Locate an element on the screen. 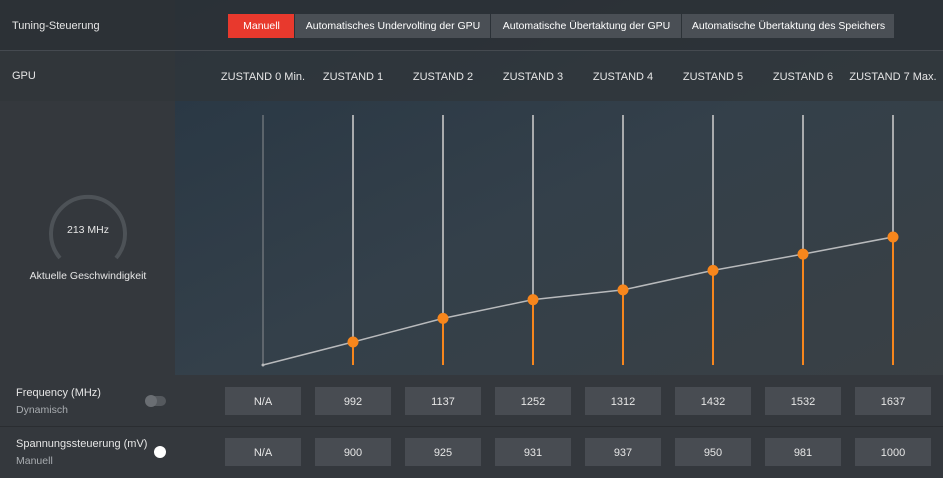 The width and height of the screenshot is (943, 478). tab-label: Automatische Übertaktung des Speichers is located at coordinates (788, 26).